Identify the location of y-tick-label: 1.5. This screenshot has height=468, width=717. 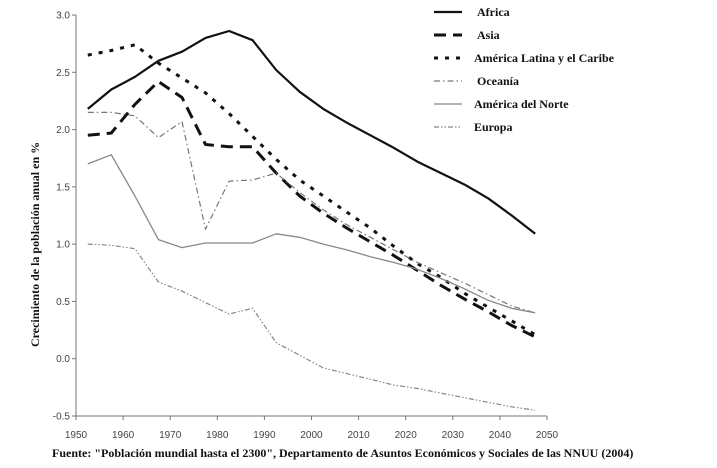
(63, 187).